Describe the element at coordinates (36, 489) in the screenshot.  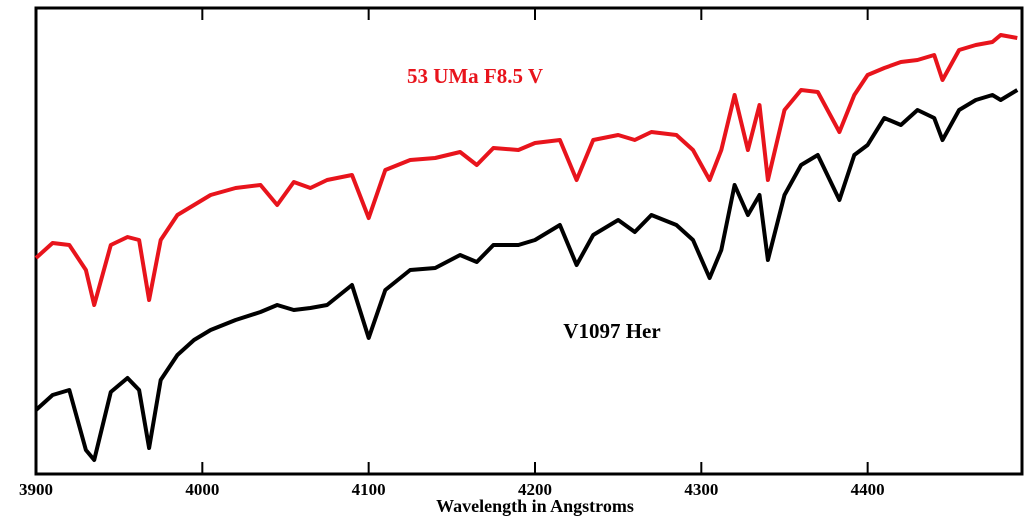
I see `x-tick-label: 3900` at that location.